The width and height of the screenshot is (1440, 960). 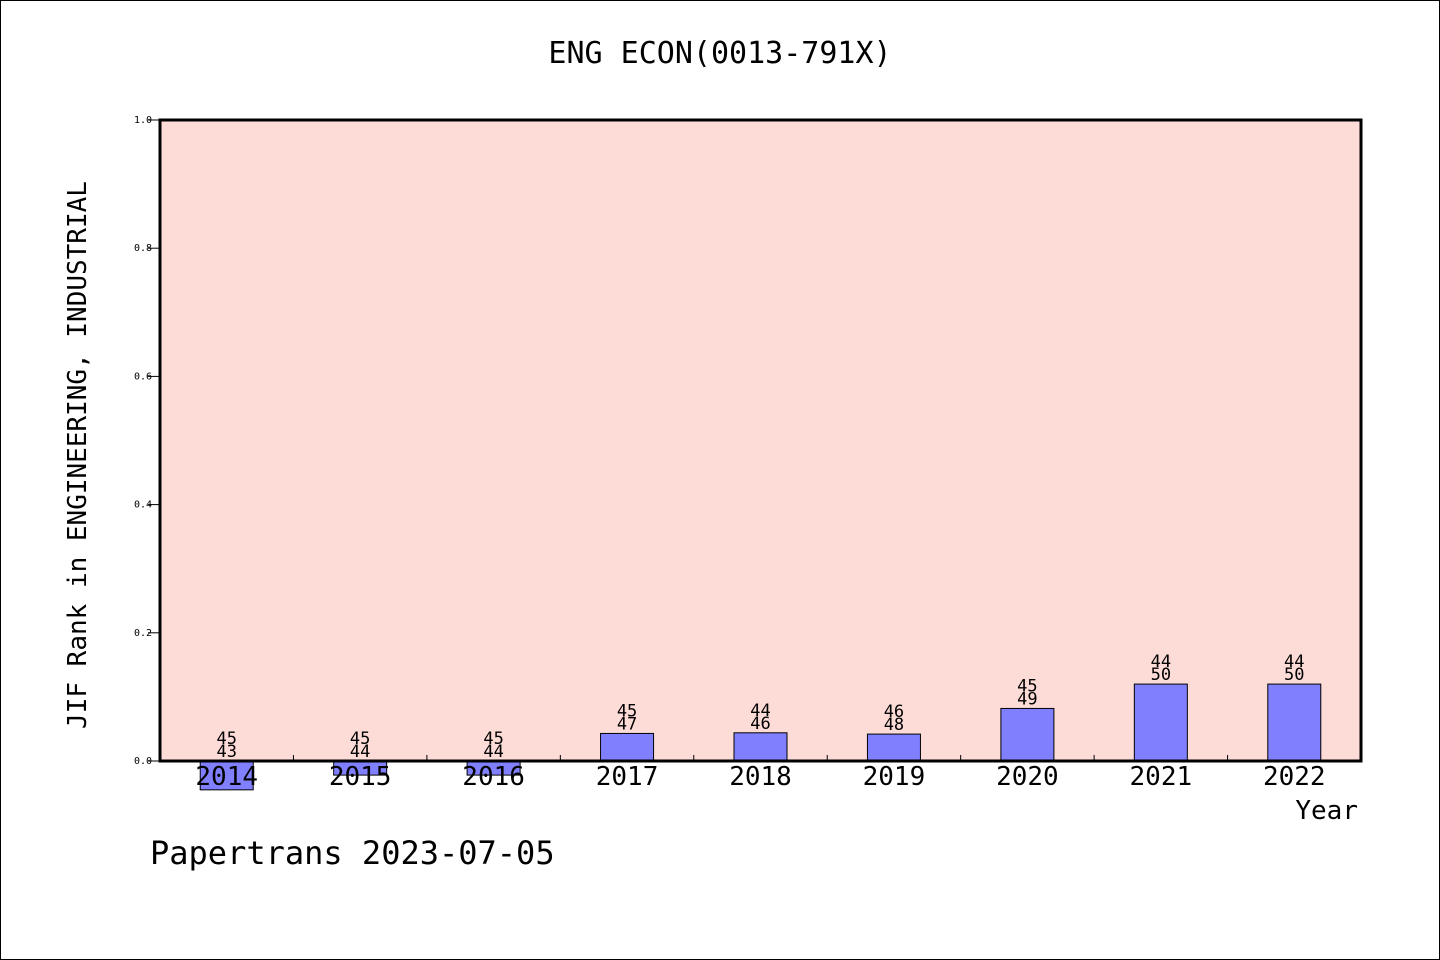 I want to click on y-tick-label: 0.4, so click(x=143, y=505).